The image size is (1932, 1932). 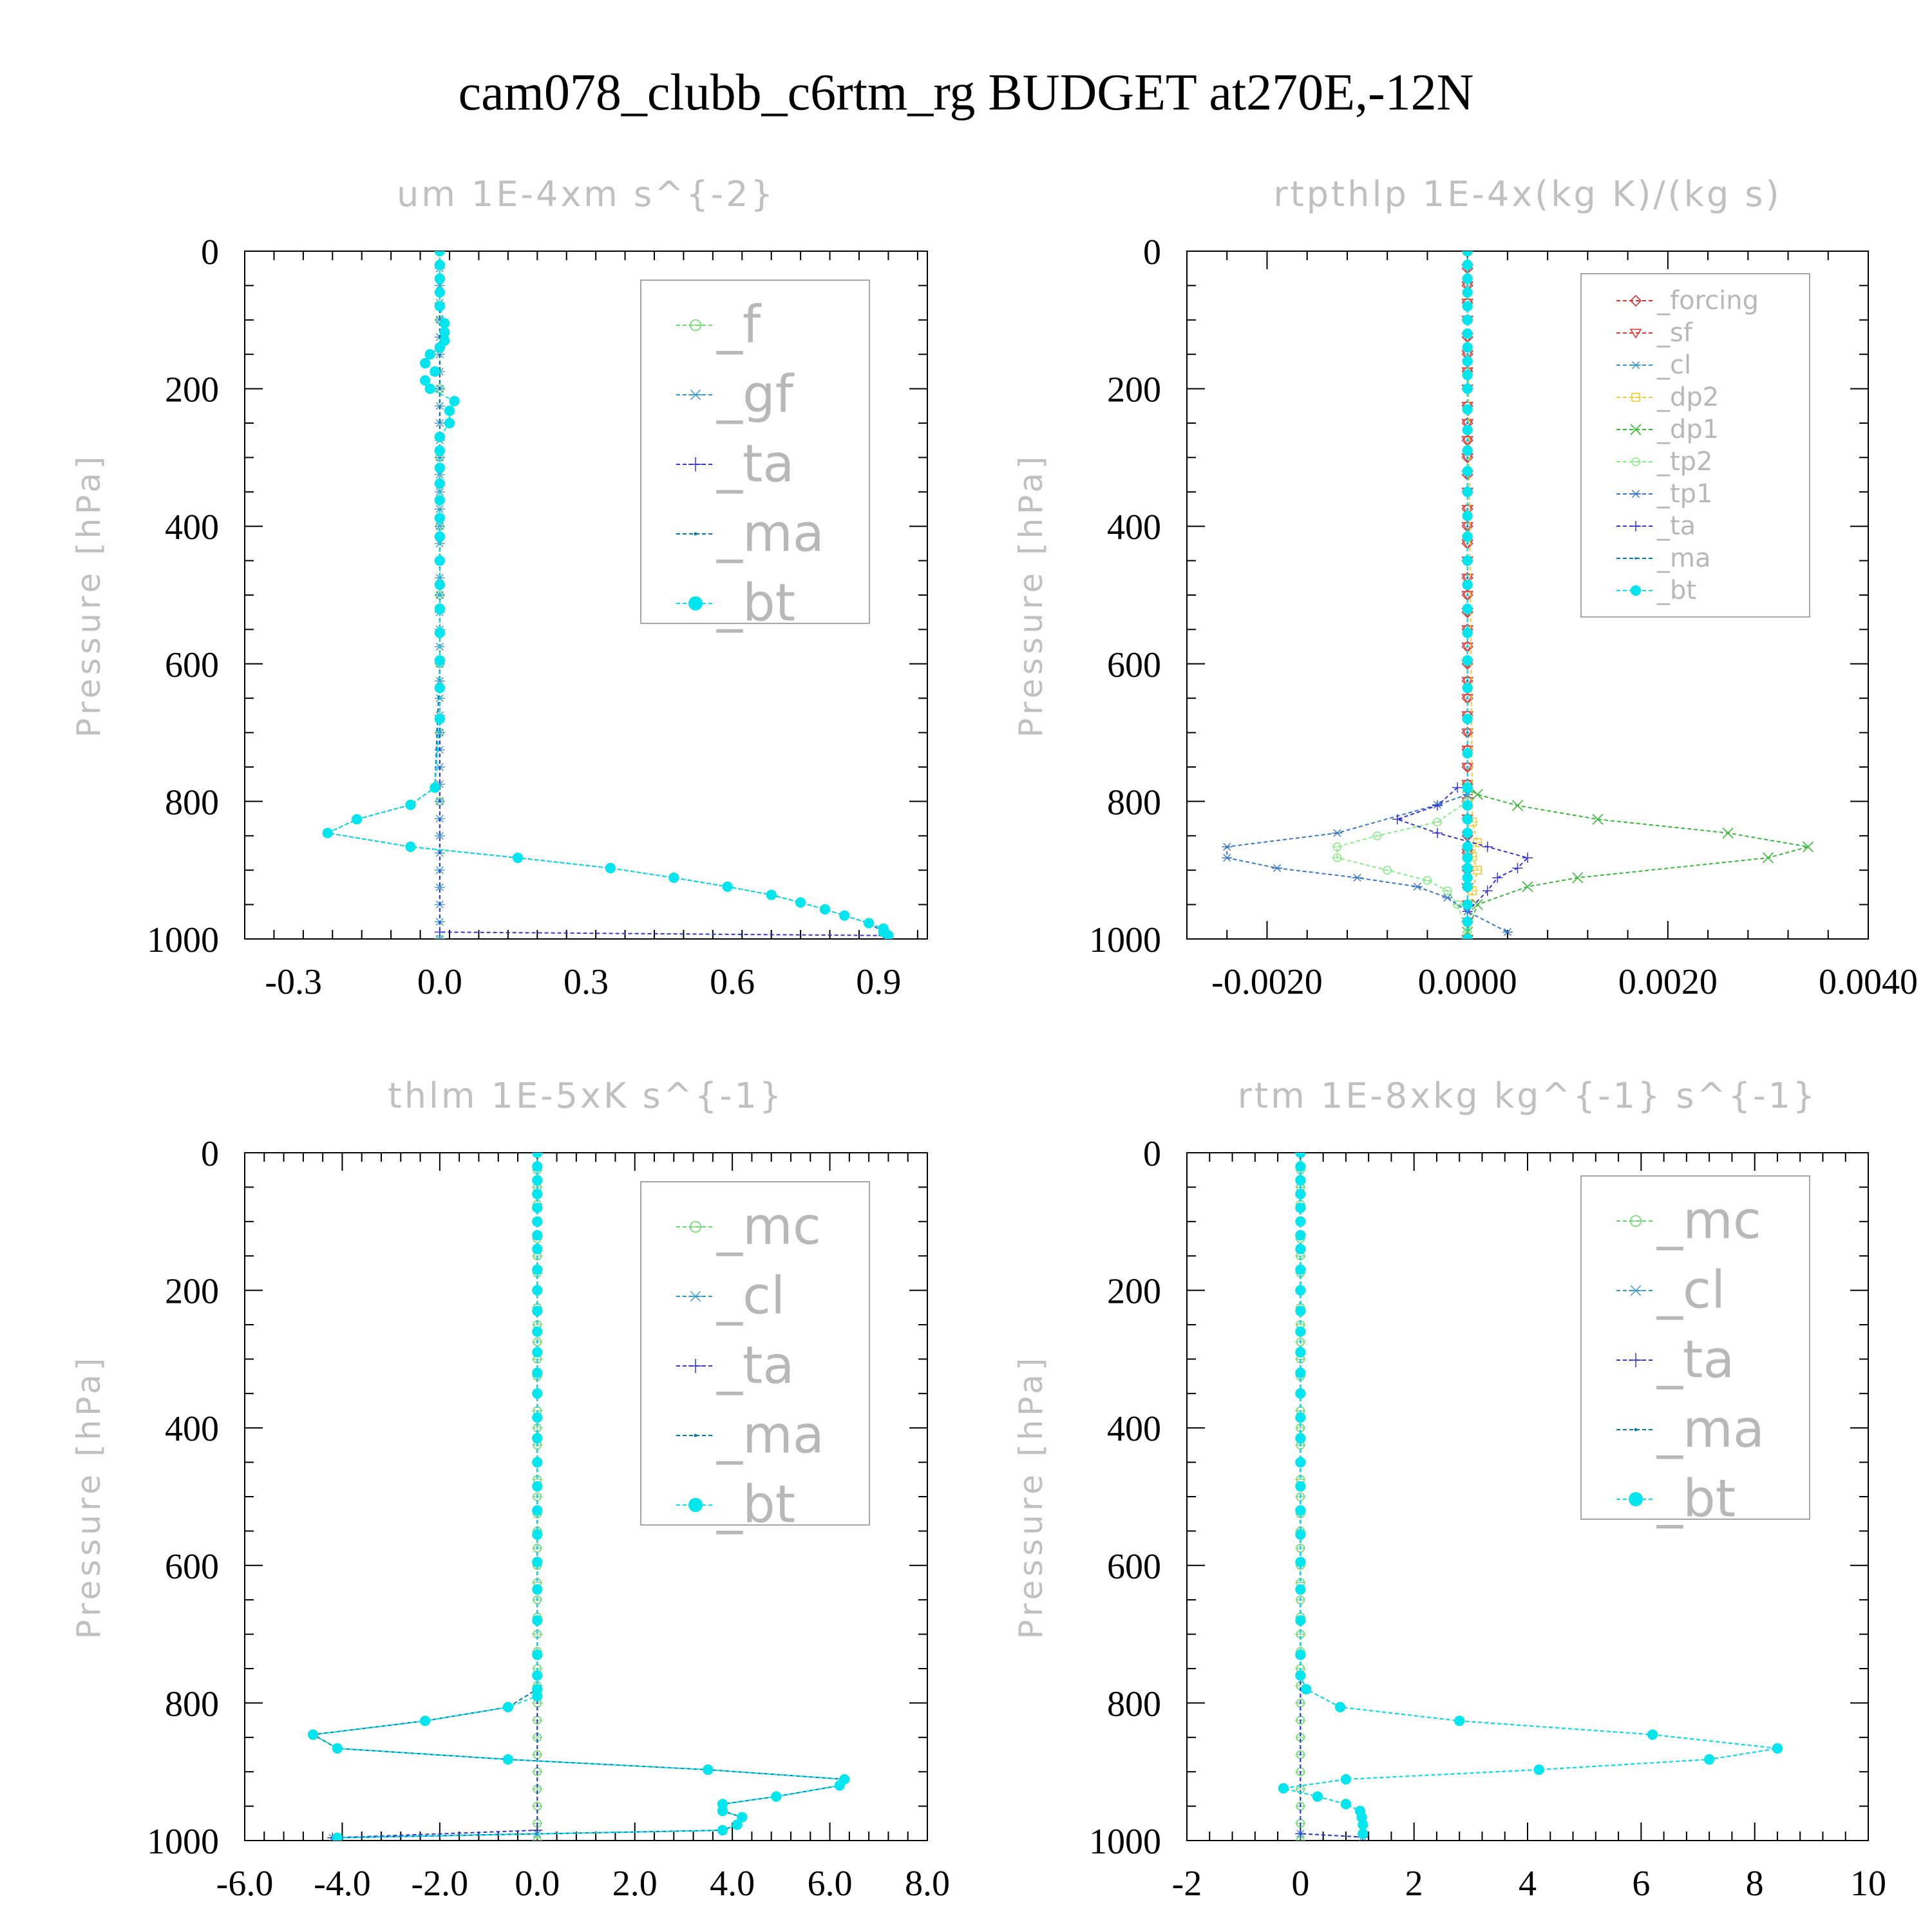 I want to click on y-tick-label: 400, so click(x=1134, y=1429).